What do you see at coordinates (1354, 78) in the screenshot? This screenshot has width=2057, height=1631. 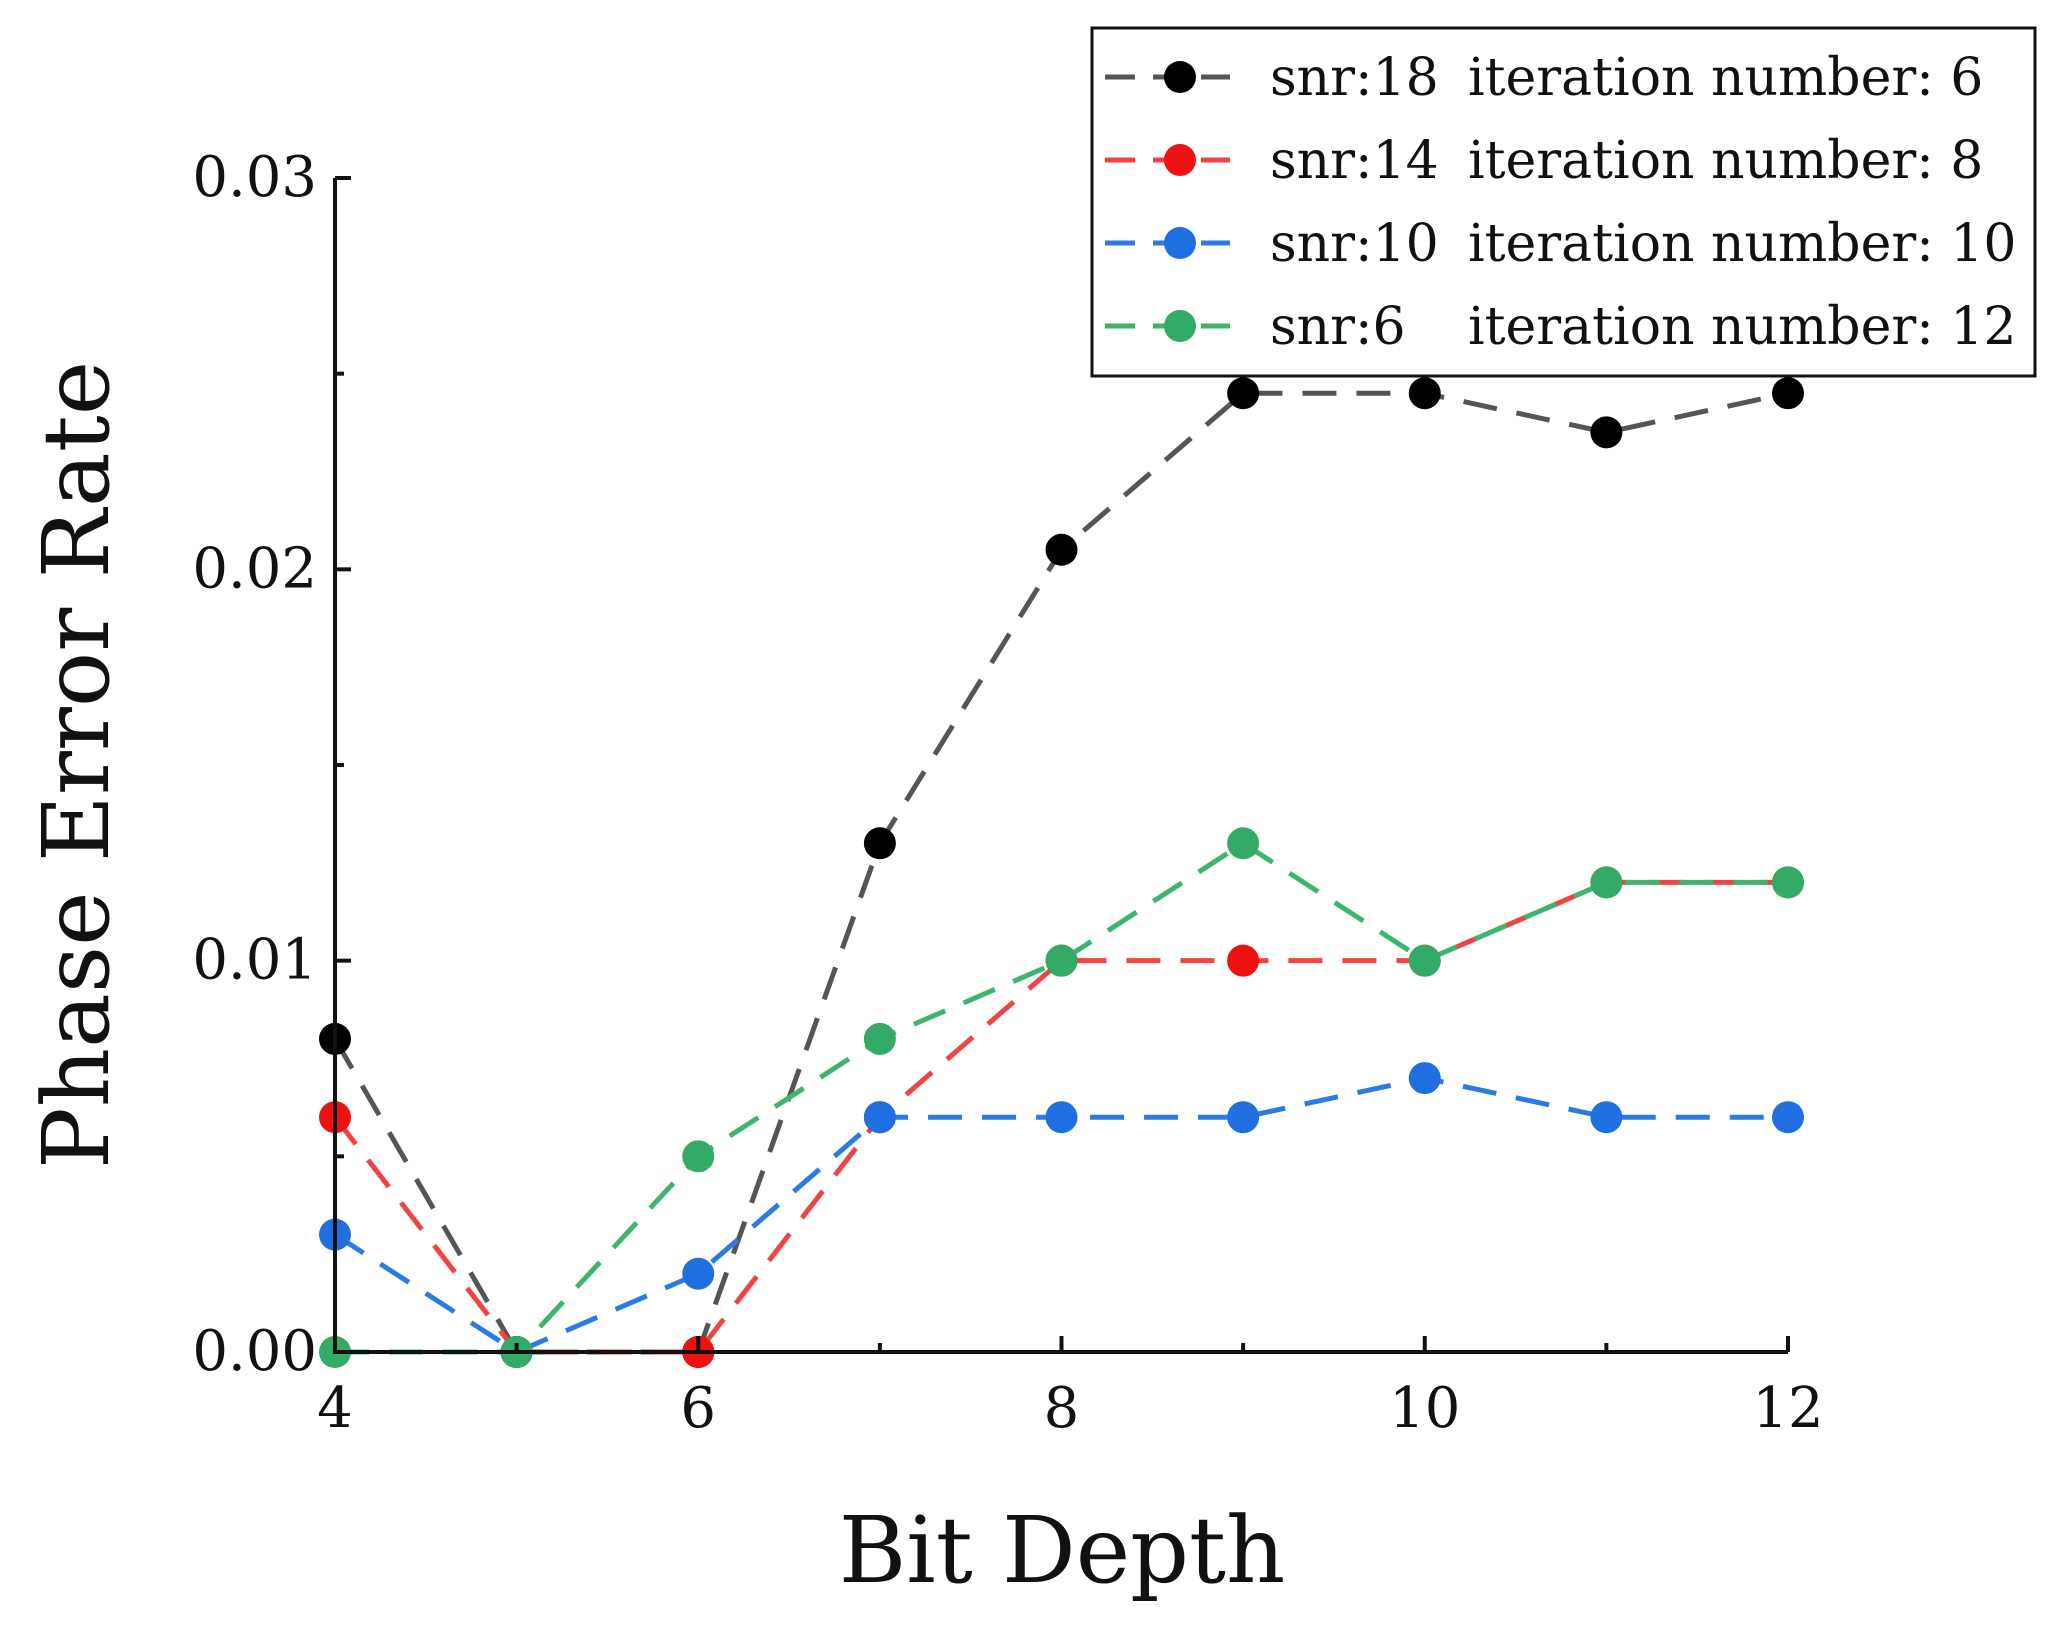 I see `legend-snr-label: snr:18` at bounding box center [1354, 78].